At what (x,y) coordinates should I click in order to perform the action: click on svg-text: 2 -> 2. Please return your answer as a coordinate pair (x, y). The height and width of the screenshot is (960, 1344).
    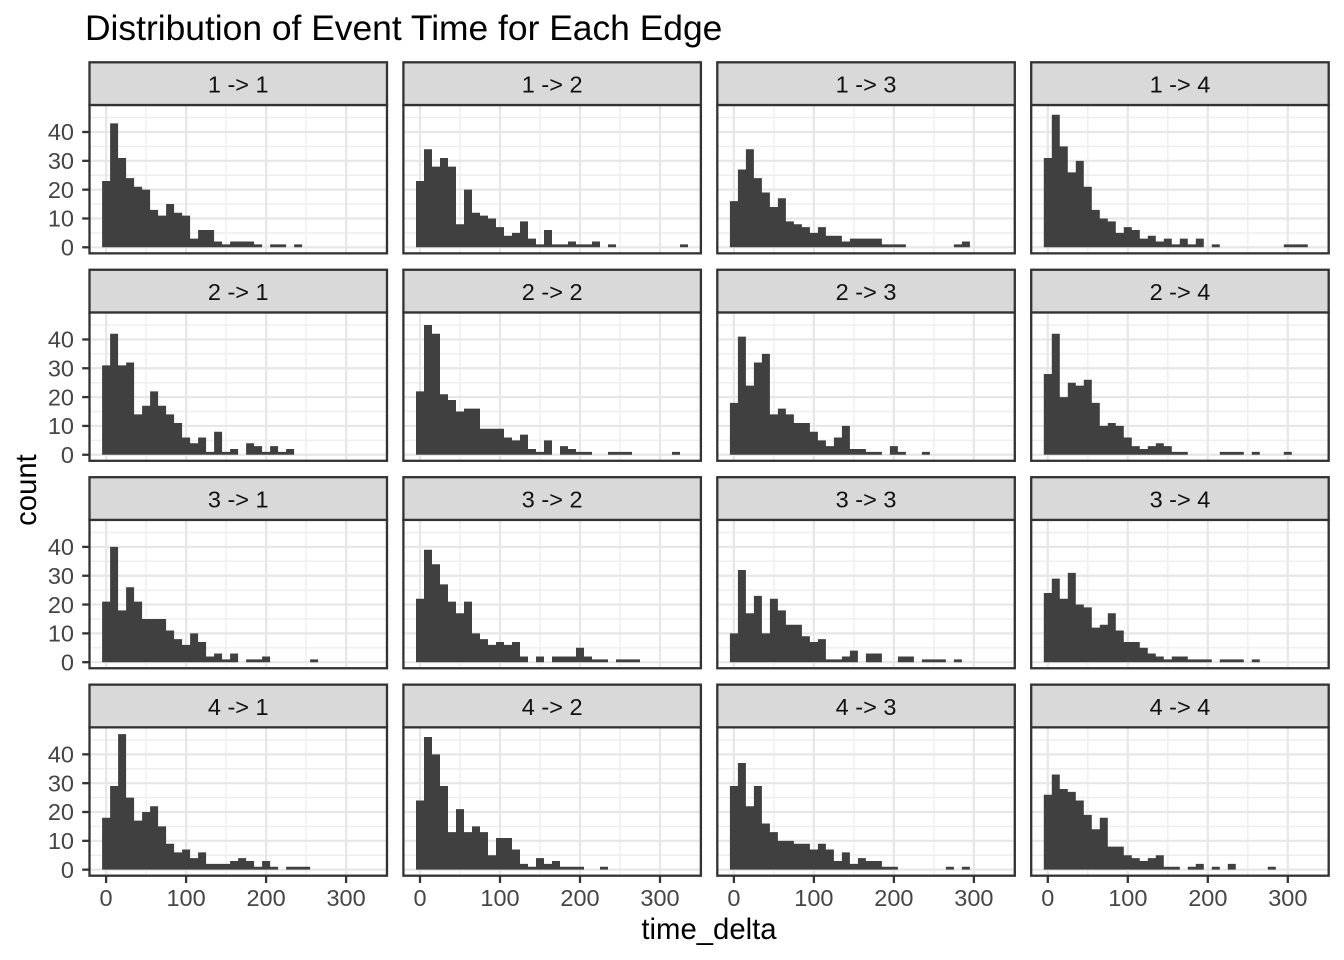
    Looking at the image, I should click on (552, 292).